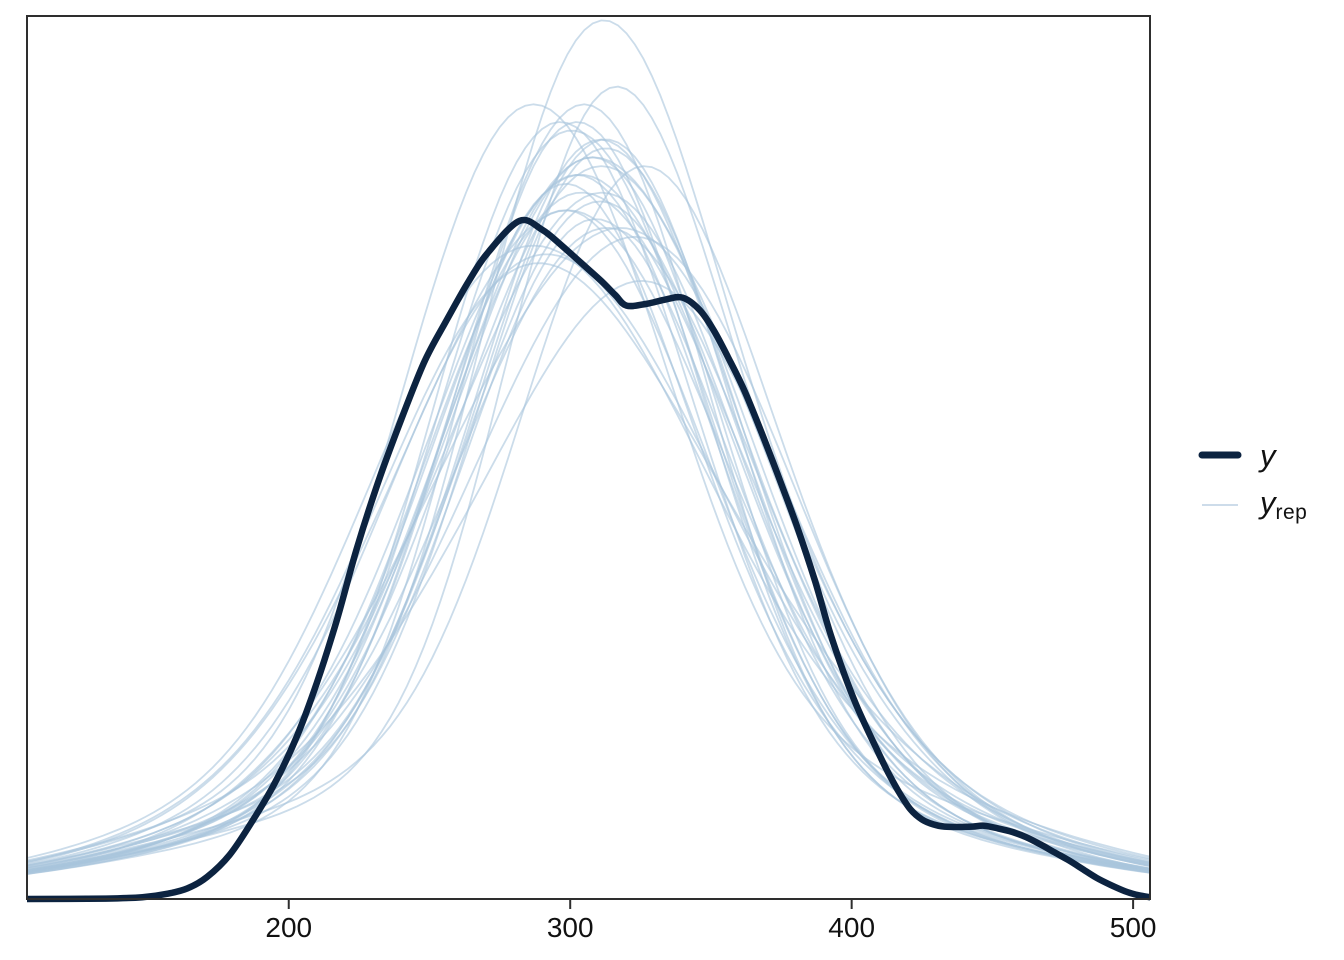 Image resolution: width=1344 pixels, height=960 pixels. Describe the element at coordinates (1253, 481) in the screenshot. I see `legend: y yrep` at that location.